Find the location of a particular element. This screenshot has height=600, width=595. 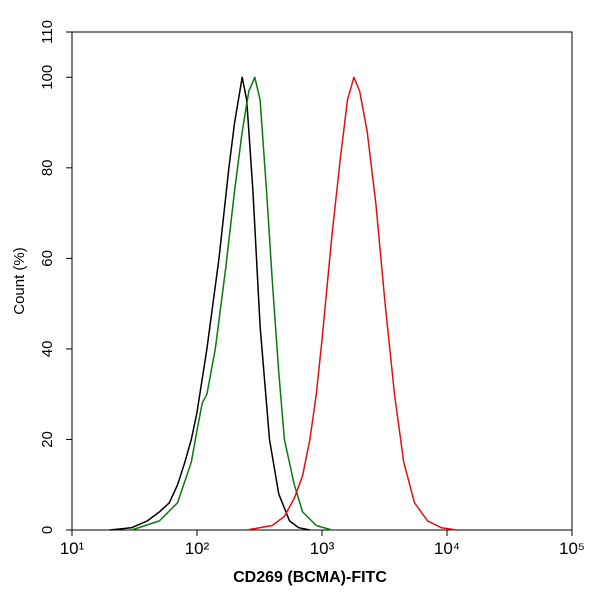

x-axis-label: CD269 (BCMA)-FITC is located at coordinates (310, 577).